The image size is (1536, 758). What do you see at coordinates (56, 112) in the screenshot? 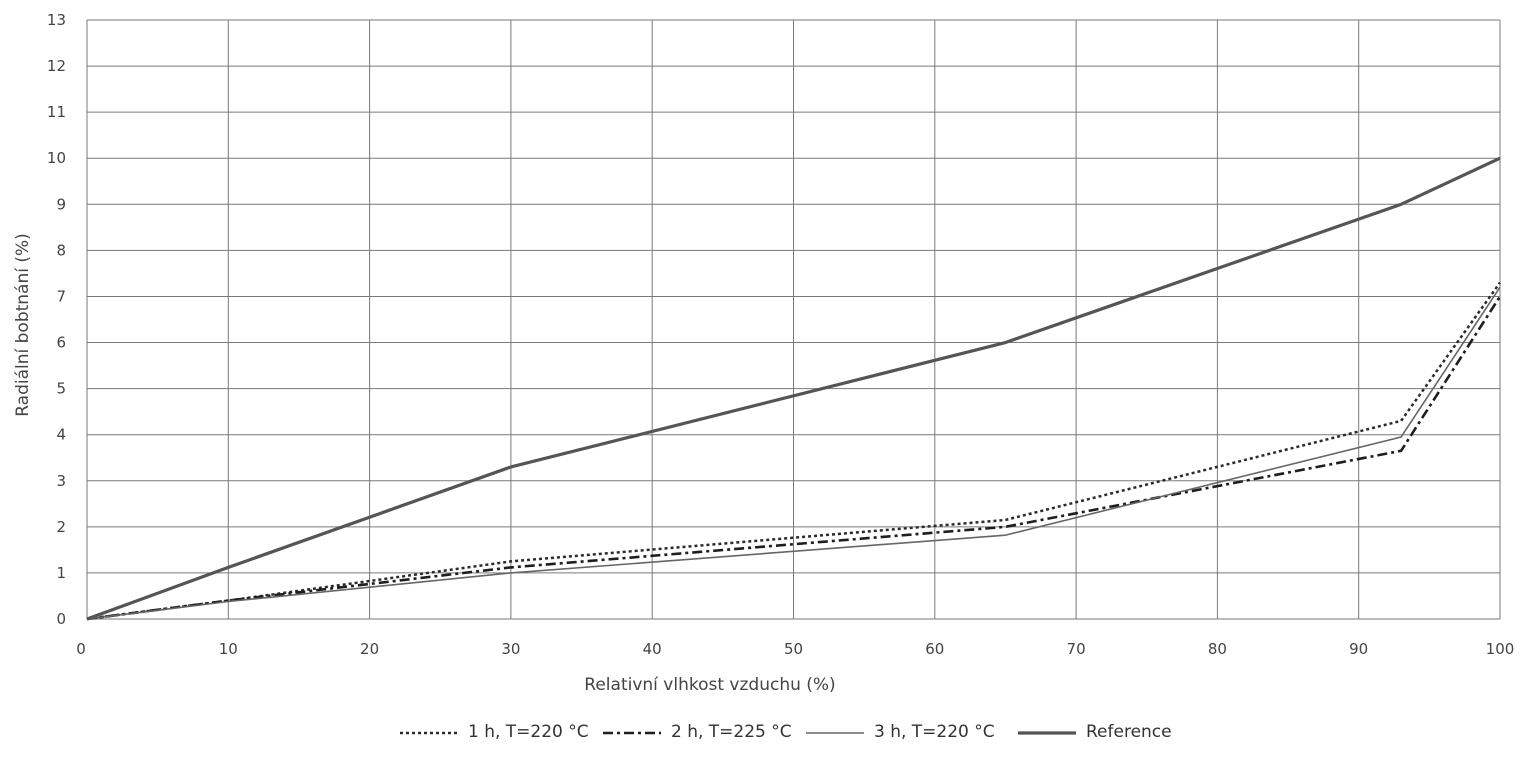
I see `y-tick-label: 11` at bounding box center [56, 112].